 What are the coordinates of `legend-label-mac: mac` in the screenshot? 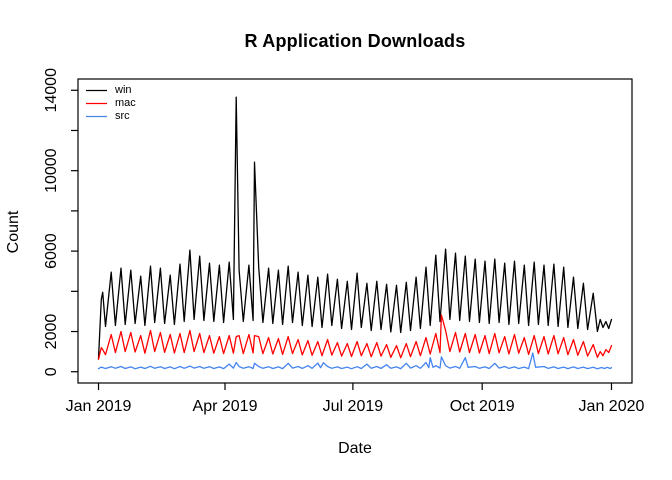 It's located at (125, 103).